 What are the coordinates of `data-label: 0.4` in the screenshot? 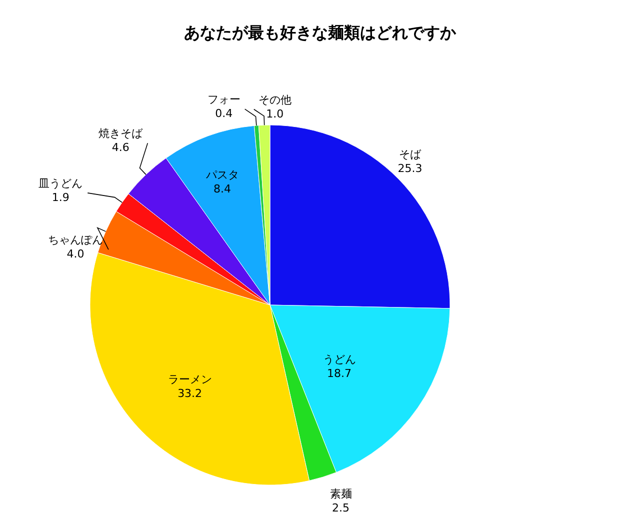 It's located at (224, 113).